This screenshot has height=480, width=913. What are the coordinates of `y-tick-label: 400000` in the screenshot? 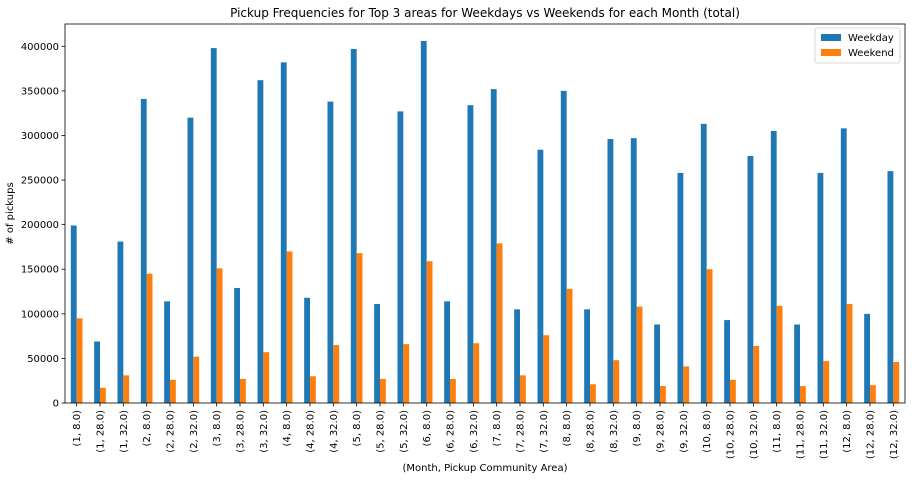 It's located at (40, 47).